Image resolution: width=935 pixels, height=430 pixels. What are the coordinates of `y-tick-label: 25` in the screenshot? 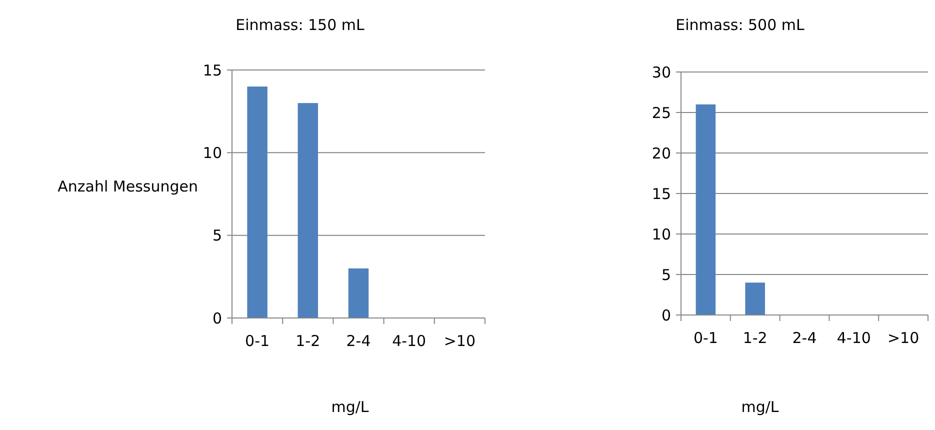 It's located at (661, 113).